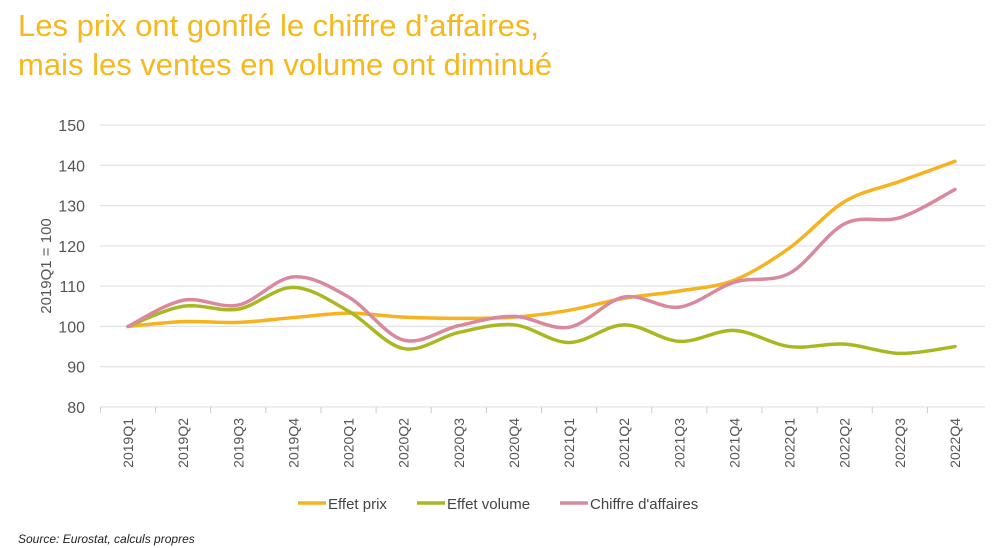  What do you see at coordinates (293, 443) in the screenshot?
I see `x-tick-label: 2019Q4` at bounding box center [293, 443].